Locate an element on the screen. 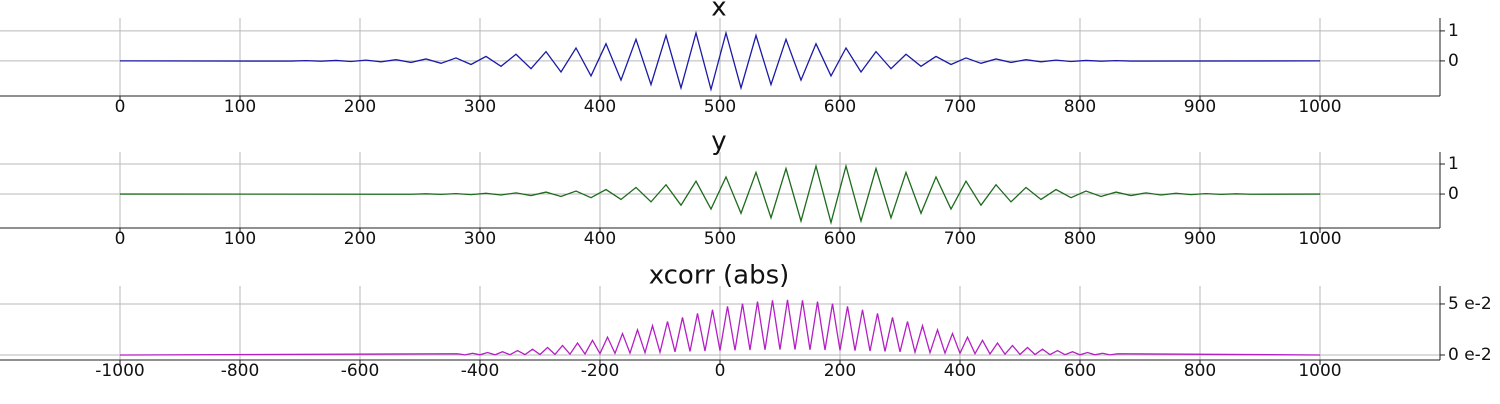  x-tick-label: -800 is located at coordinates (240, 371).